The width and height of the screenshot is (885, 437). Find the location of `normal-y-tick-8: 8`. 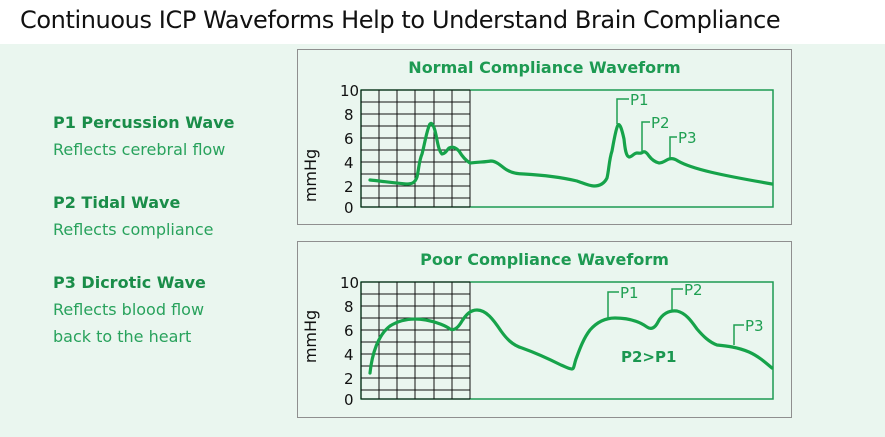

normal-y-tick-8: 8 is located at coordinates (349, 115).